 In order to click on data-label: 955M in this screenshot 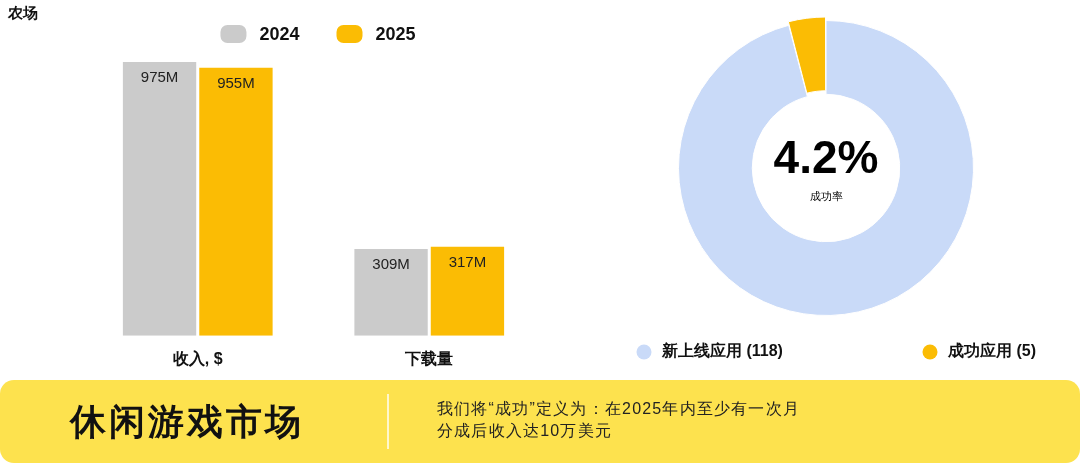, I will do `click(236, 82)`.